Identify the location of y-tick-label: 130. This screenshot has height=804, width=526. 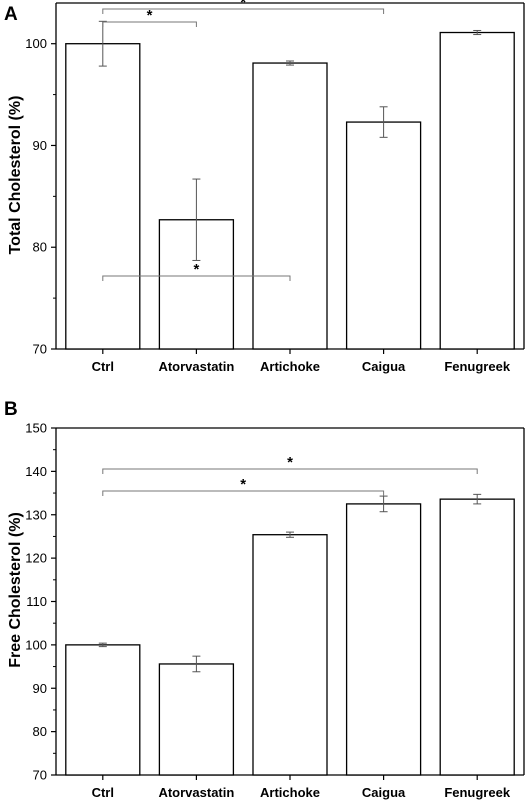
(36, 514).